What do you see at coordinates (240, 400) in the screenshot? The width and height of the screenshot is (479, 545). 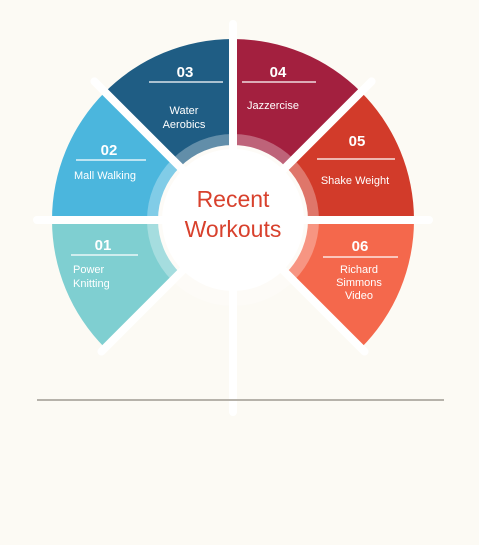 I see `baseline-divider` at bounding box center [240, 400].